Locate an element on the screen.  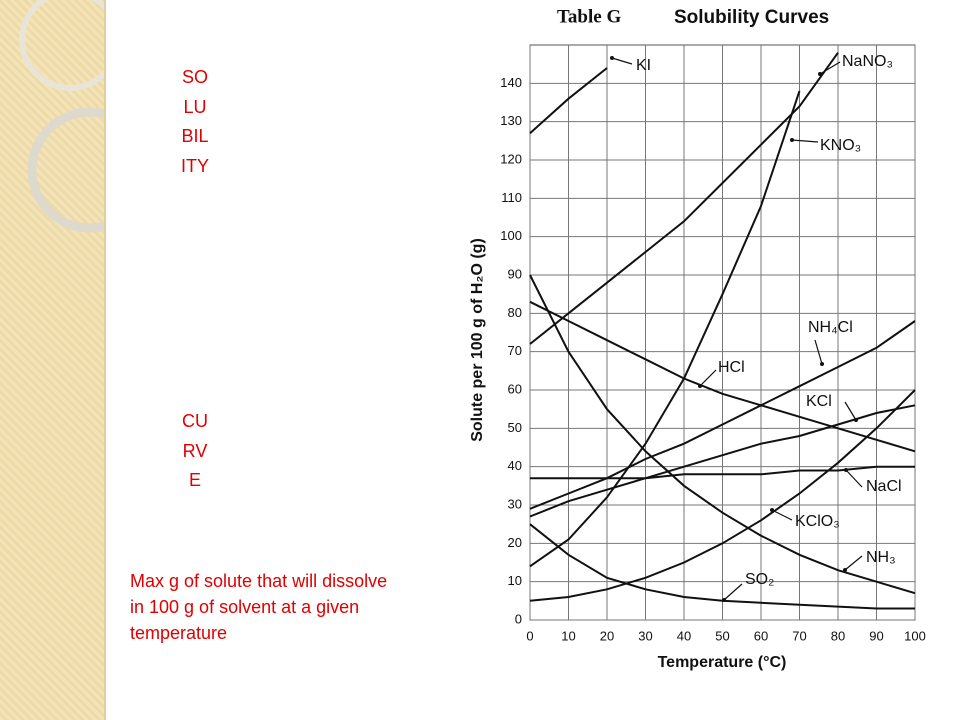
x-tick-label: 20 is located at coordinates (607, 635).